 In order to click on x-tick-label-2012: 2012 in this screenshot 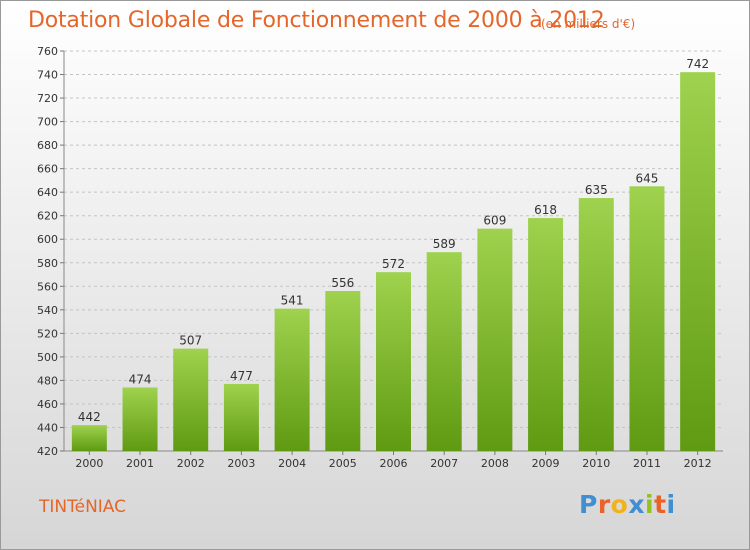, I will do `click(698, 463)`.